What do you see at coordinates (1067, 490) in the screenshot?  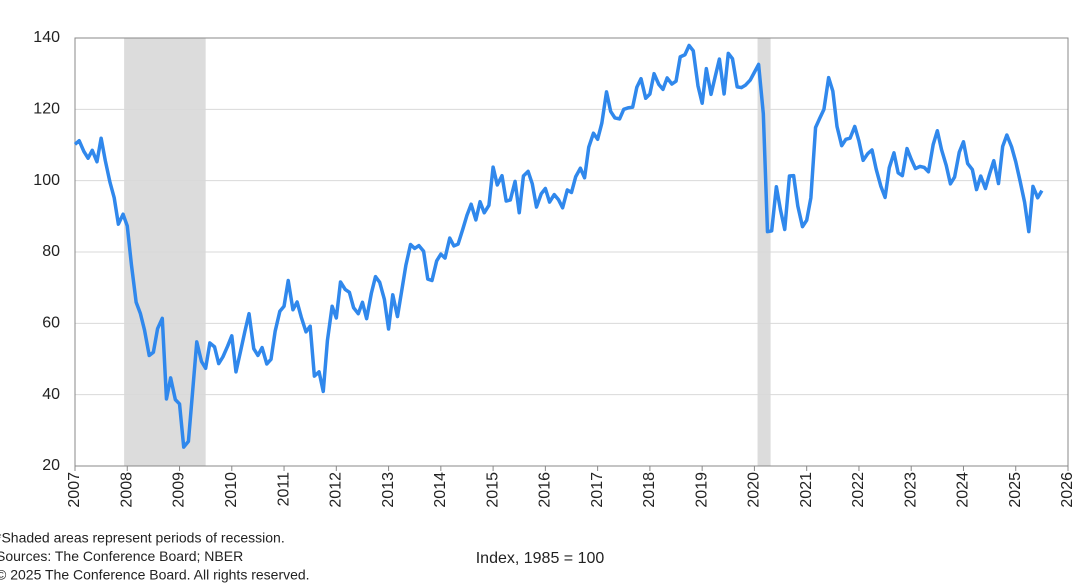 I see `x-tick-label: 2026` at bounding box center [1067, 490].